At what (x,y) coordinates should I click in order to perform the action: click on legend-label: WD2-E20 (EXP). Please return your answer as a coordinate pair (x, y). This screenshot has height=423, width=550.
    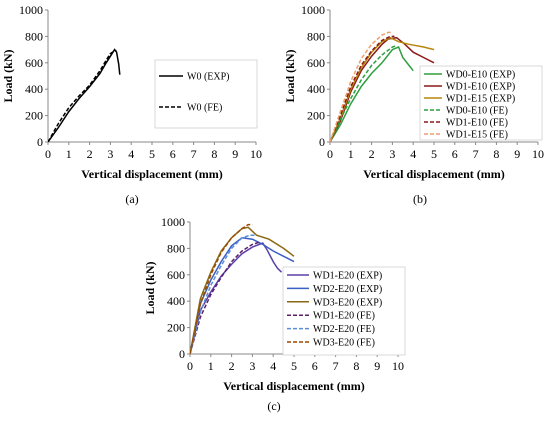
    Looking at the image, I should click on (347, 289).